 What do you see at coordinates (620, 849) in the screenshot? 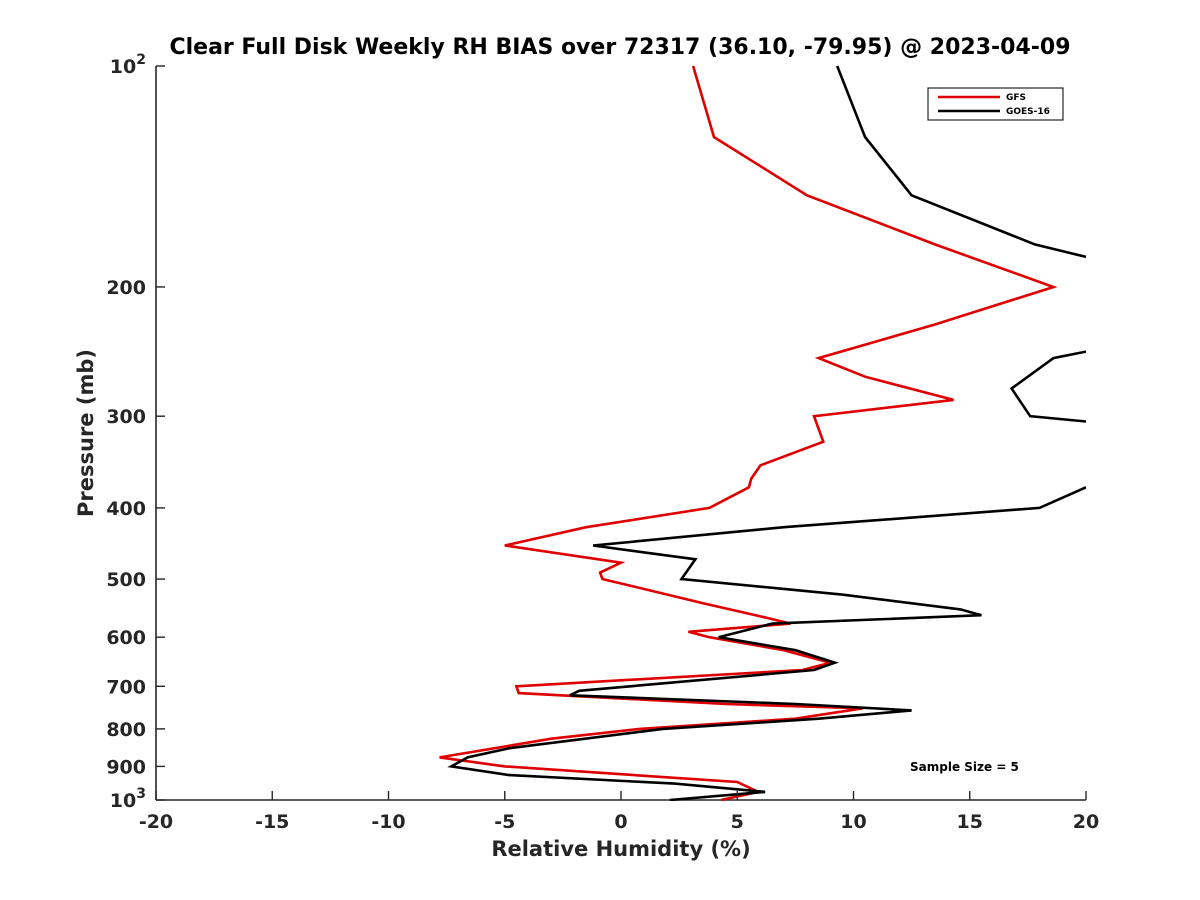
I see `x-axis-title: Relative Humidity (%)` at bounding box center [620, 849].